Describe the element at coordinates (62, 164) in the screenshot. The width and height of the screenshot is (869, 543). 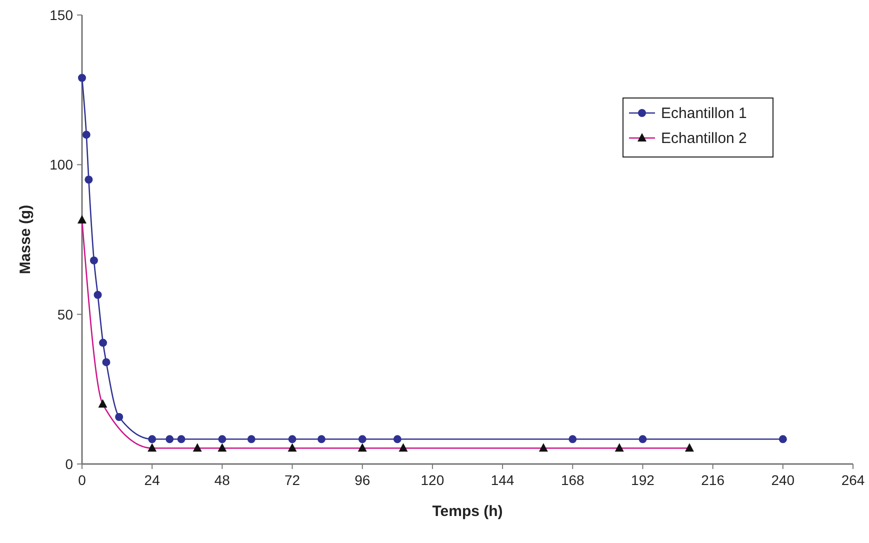
I see `y-tick-label: 100` at that location.